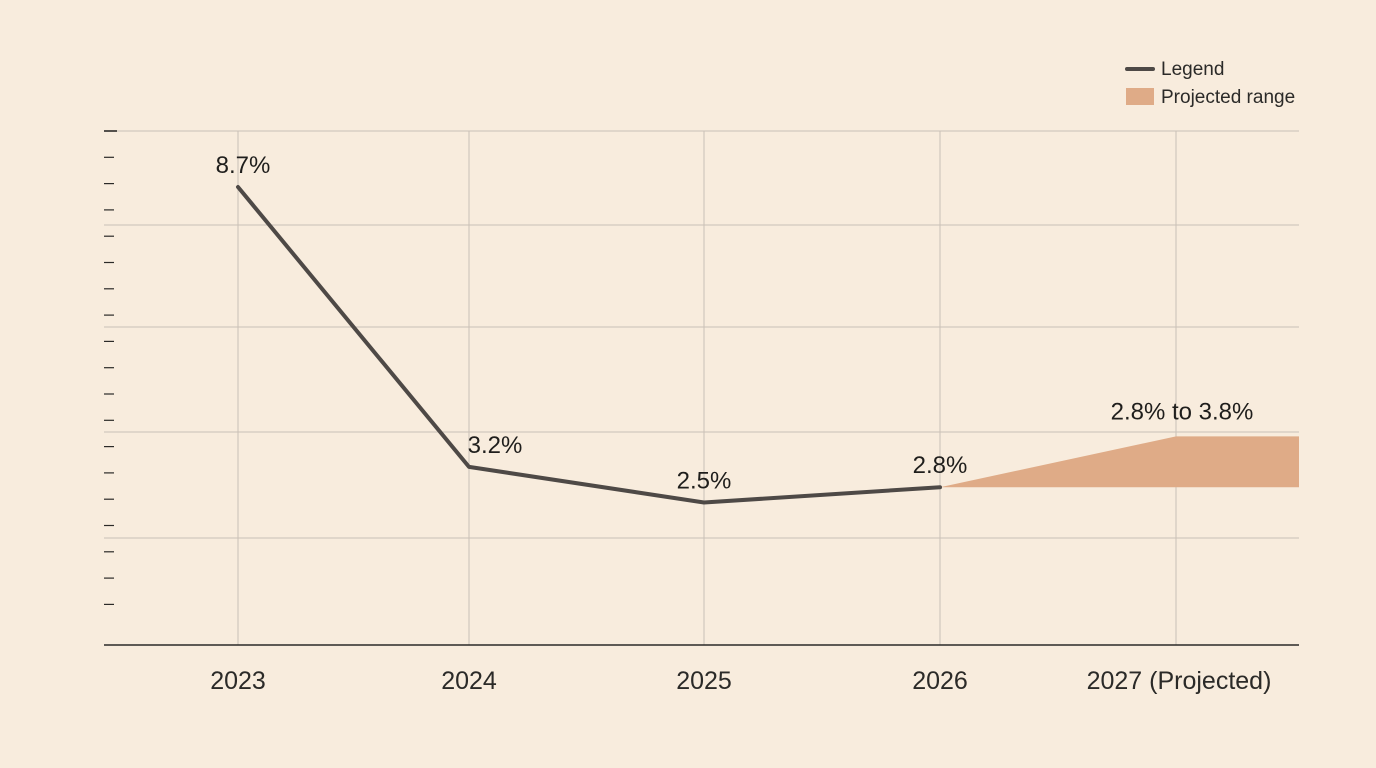 The width and height of the screenshot is (1376, 768). Describe the element at coordinates (1192, 69) in the screenshot. I see `legend-series-label: Legend` at that location.